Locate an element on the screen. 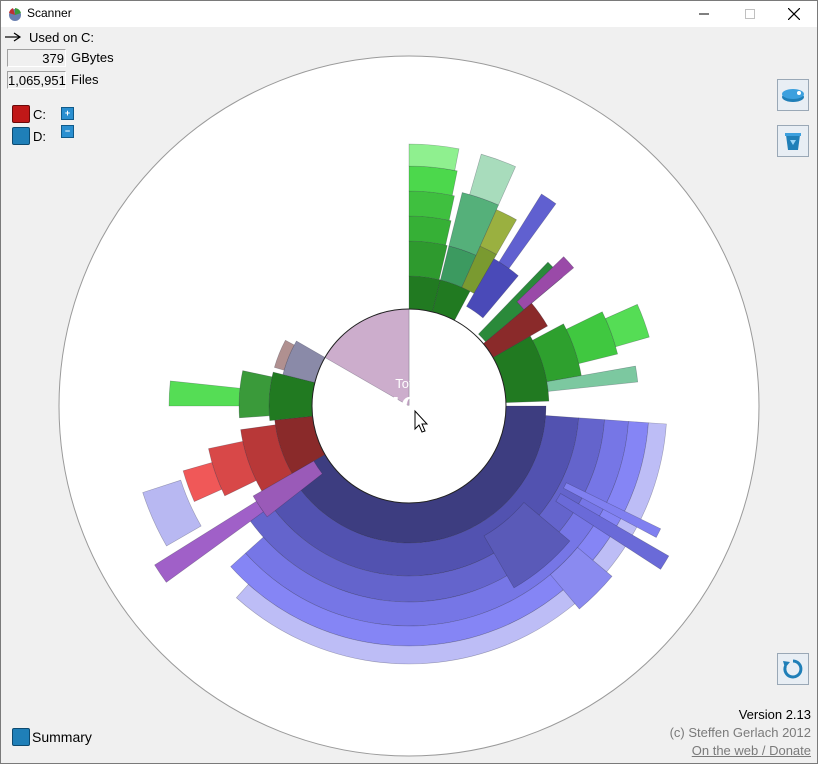  maximize-icon is located at coordinates (750, 14).